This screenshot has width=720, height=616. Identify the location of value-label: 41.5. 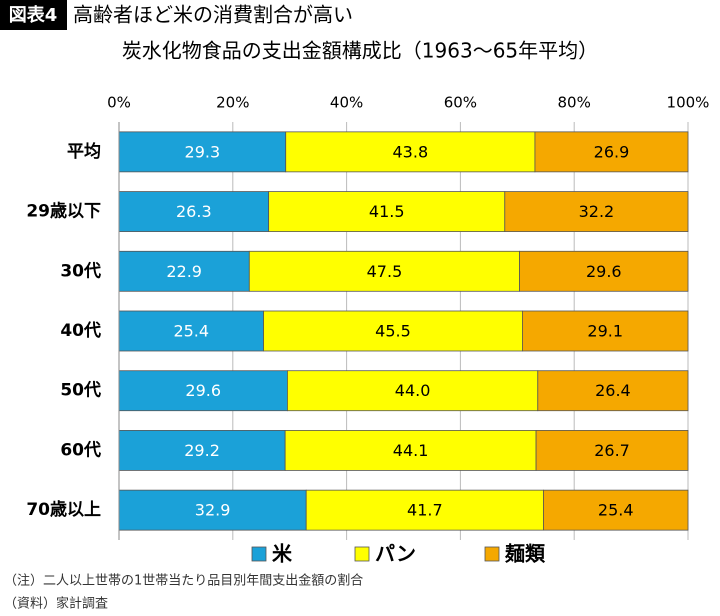
(387, 211).